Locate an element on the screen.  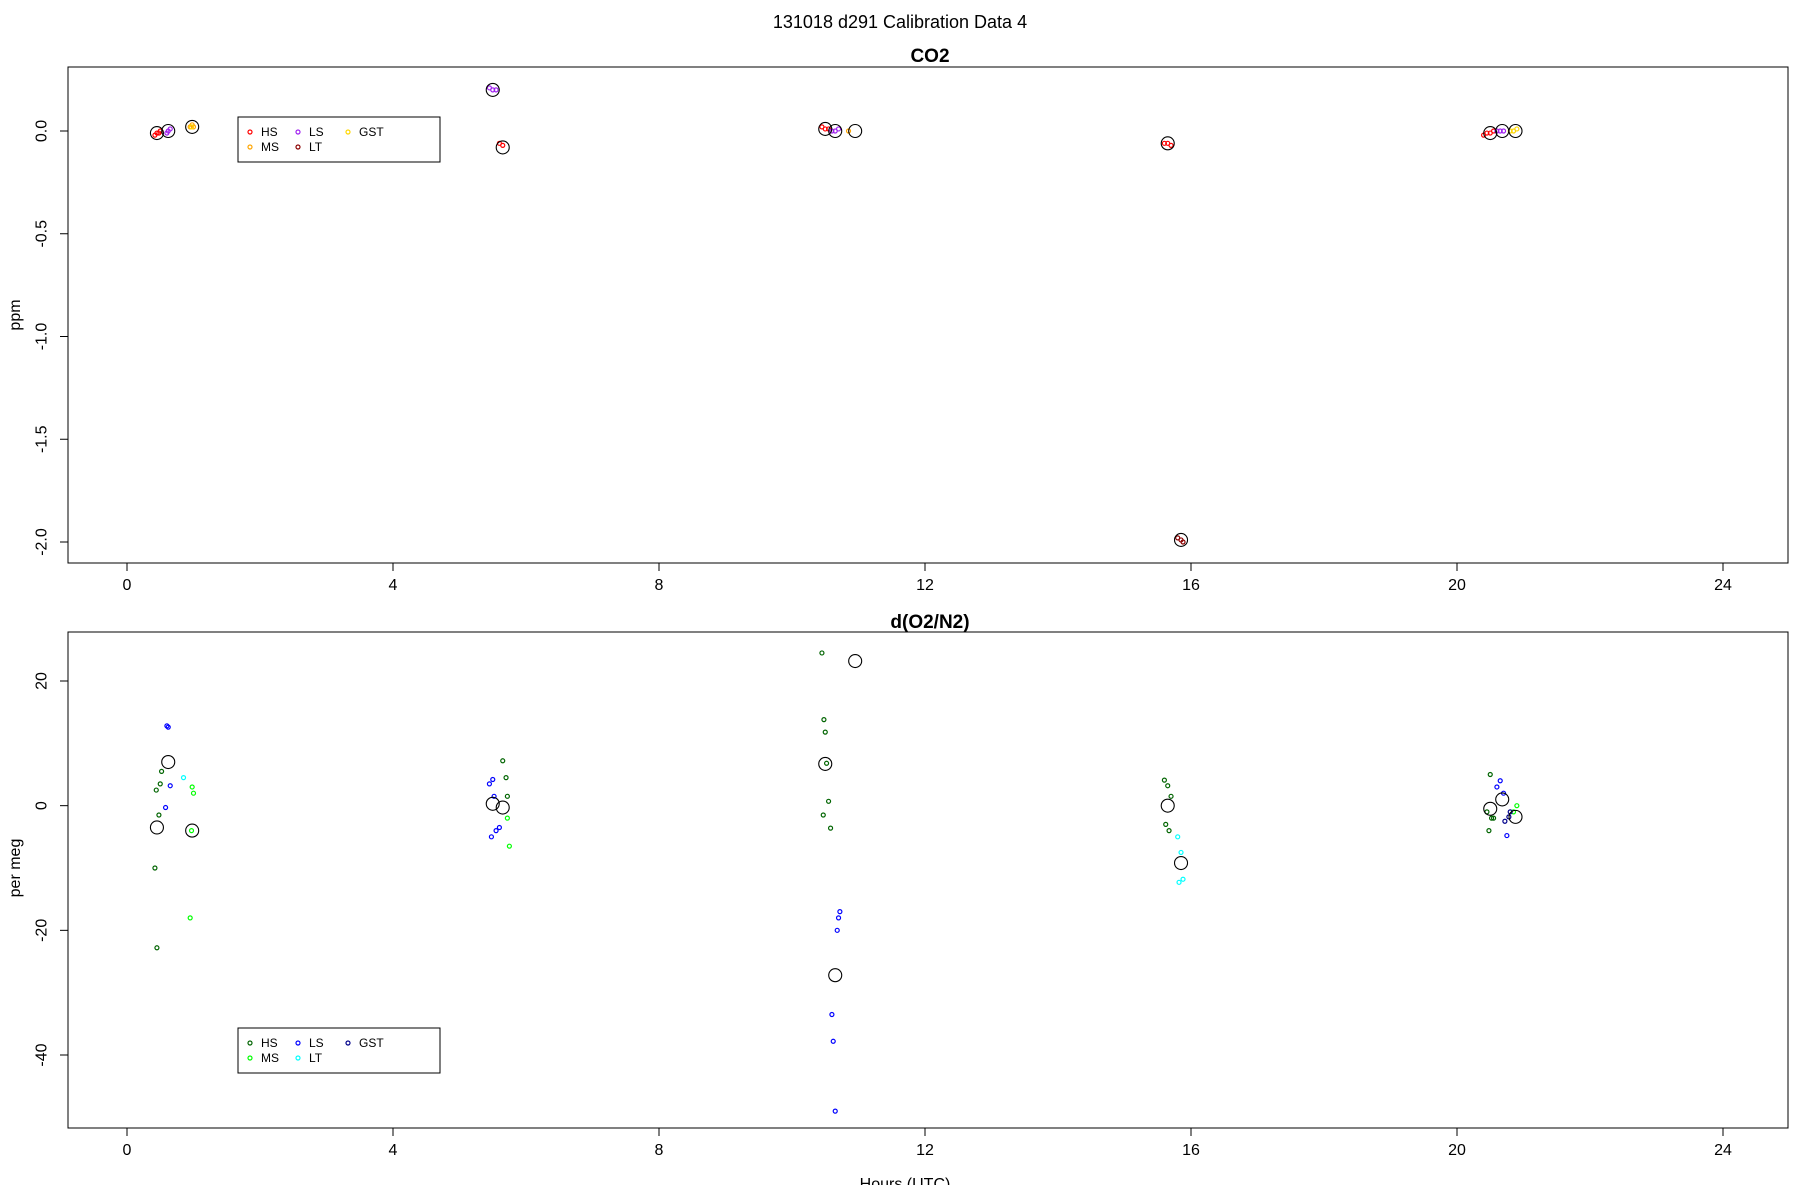
o2n2-y-tick-label: -40 is located at coordinates (42, 1054).